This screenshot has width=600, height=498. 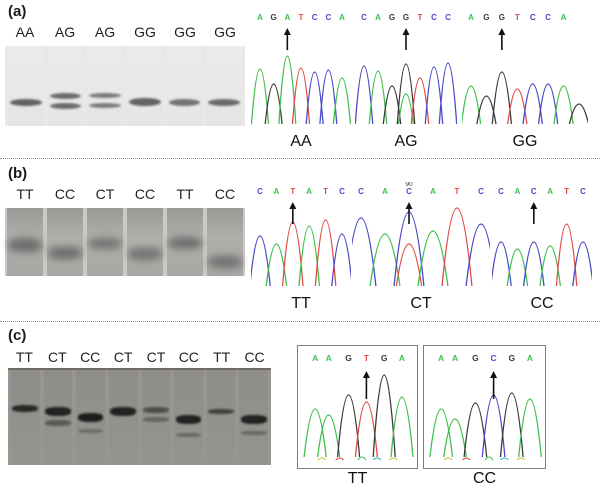 I want to click on genotype-label: GG, so click(x=525, y=141).